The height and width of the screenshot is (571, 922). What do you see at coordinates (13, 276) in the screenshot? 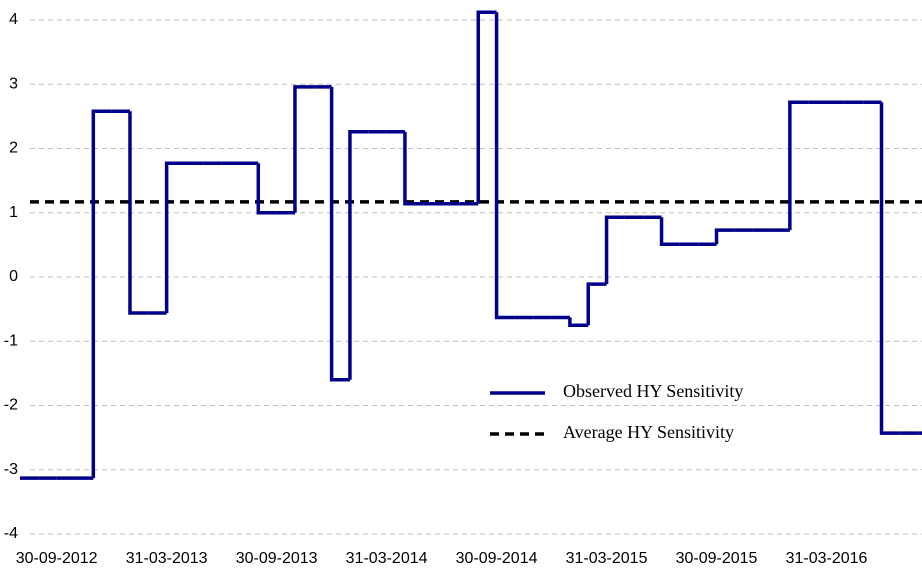
I see `y-tick-label: 0` at bounding box center [13, 276].